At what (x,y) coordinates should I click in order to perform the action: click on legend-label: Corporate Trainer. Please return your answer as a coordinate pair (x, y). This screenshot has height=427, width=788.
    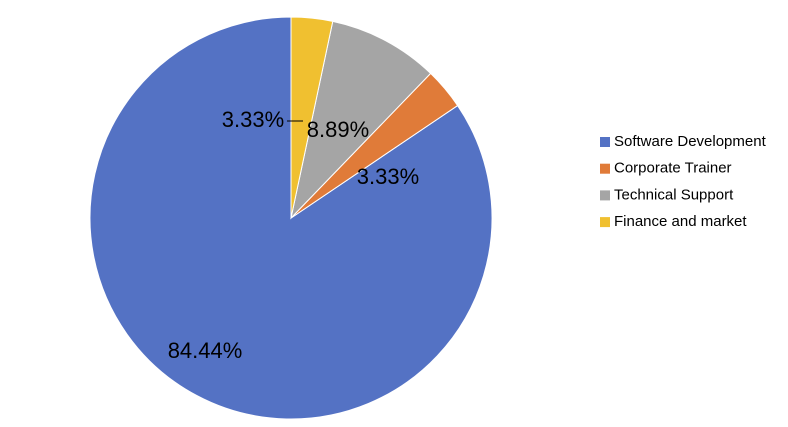
    Looking at the image, I should click on (673, 168).